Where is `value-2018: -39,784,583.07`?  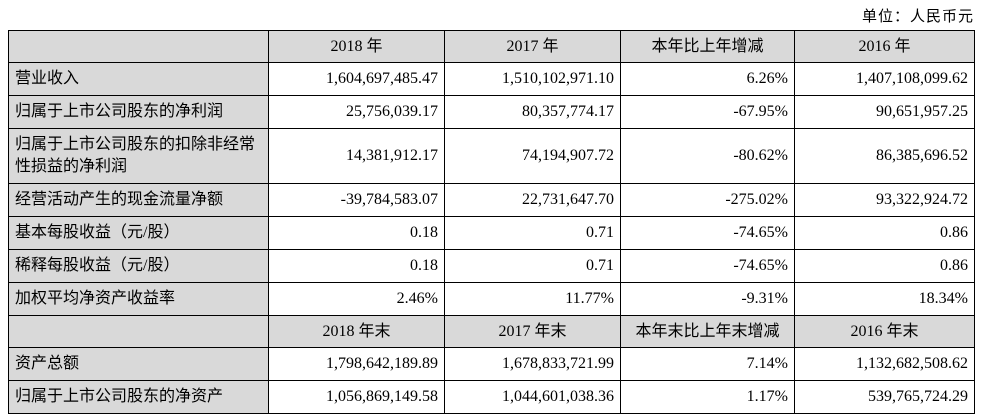
value-2018: -39,784,583.07 is located at coordinates (356, 200).